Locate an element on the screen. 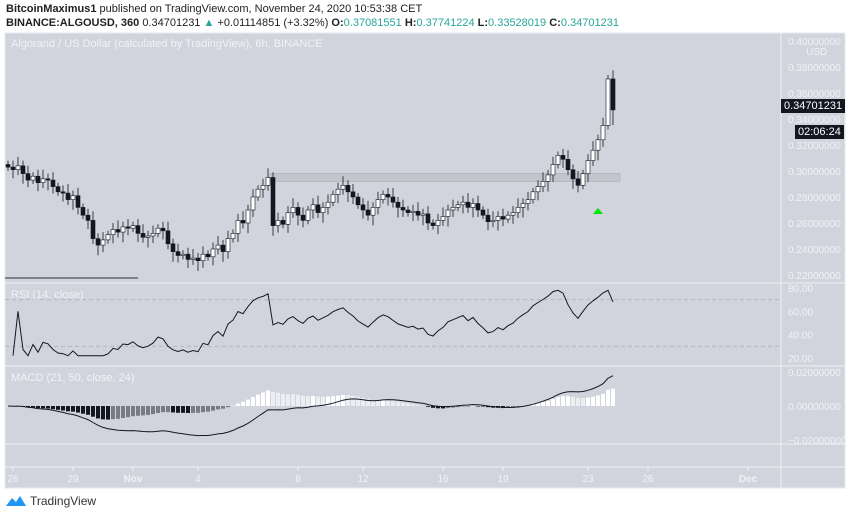  symbol: BINANCE:ALGOUSD, 360 is located at coordinates (73, 23).